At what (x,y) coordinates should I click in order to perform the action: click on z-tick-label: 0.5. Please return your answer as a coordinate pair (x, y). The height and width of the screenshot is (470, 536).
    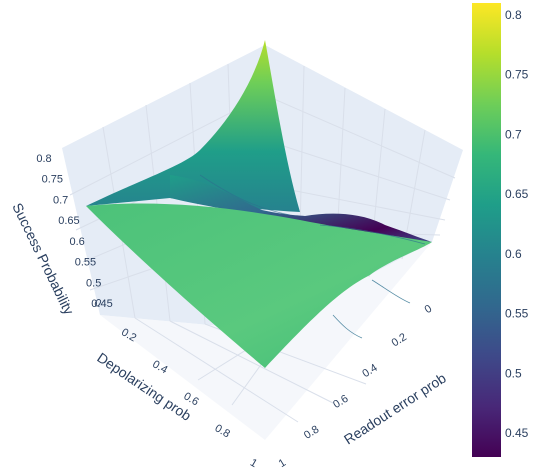
    Looking at the image, I should click on (93, 283).